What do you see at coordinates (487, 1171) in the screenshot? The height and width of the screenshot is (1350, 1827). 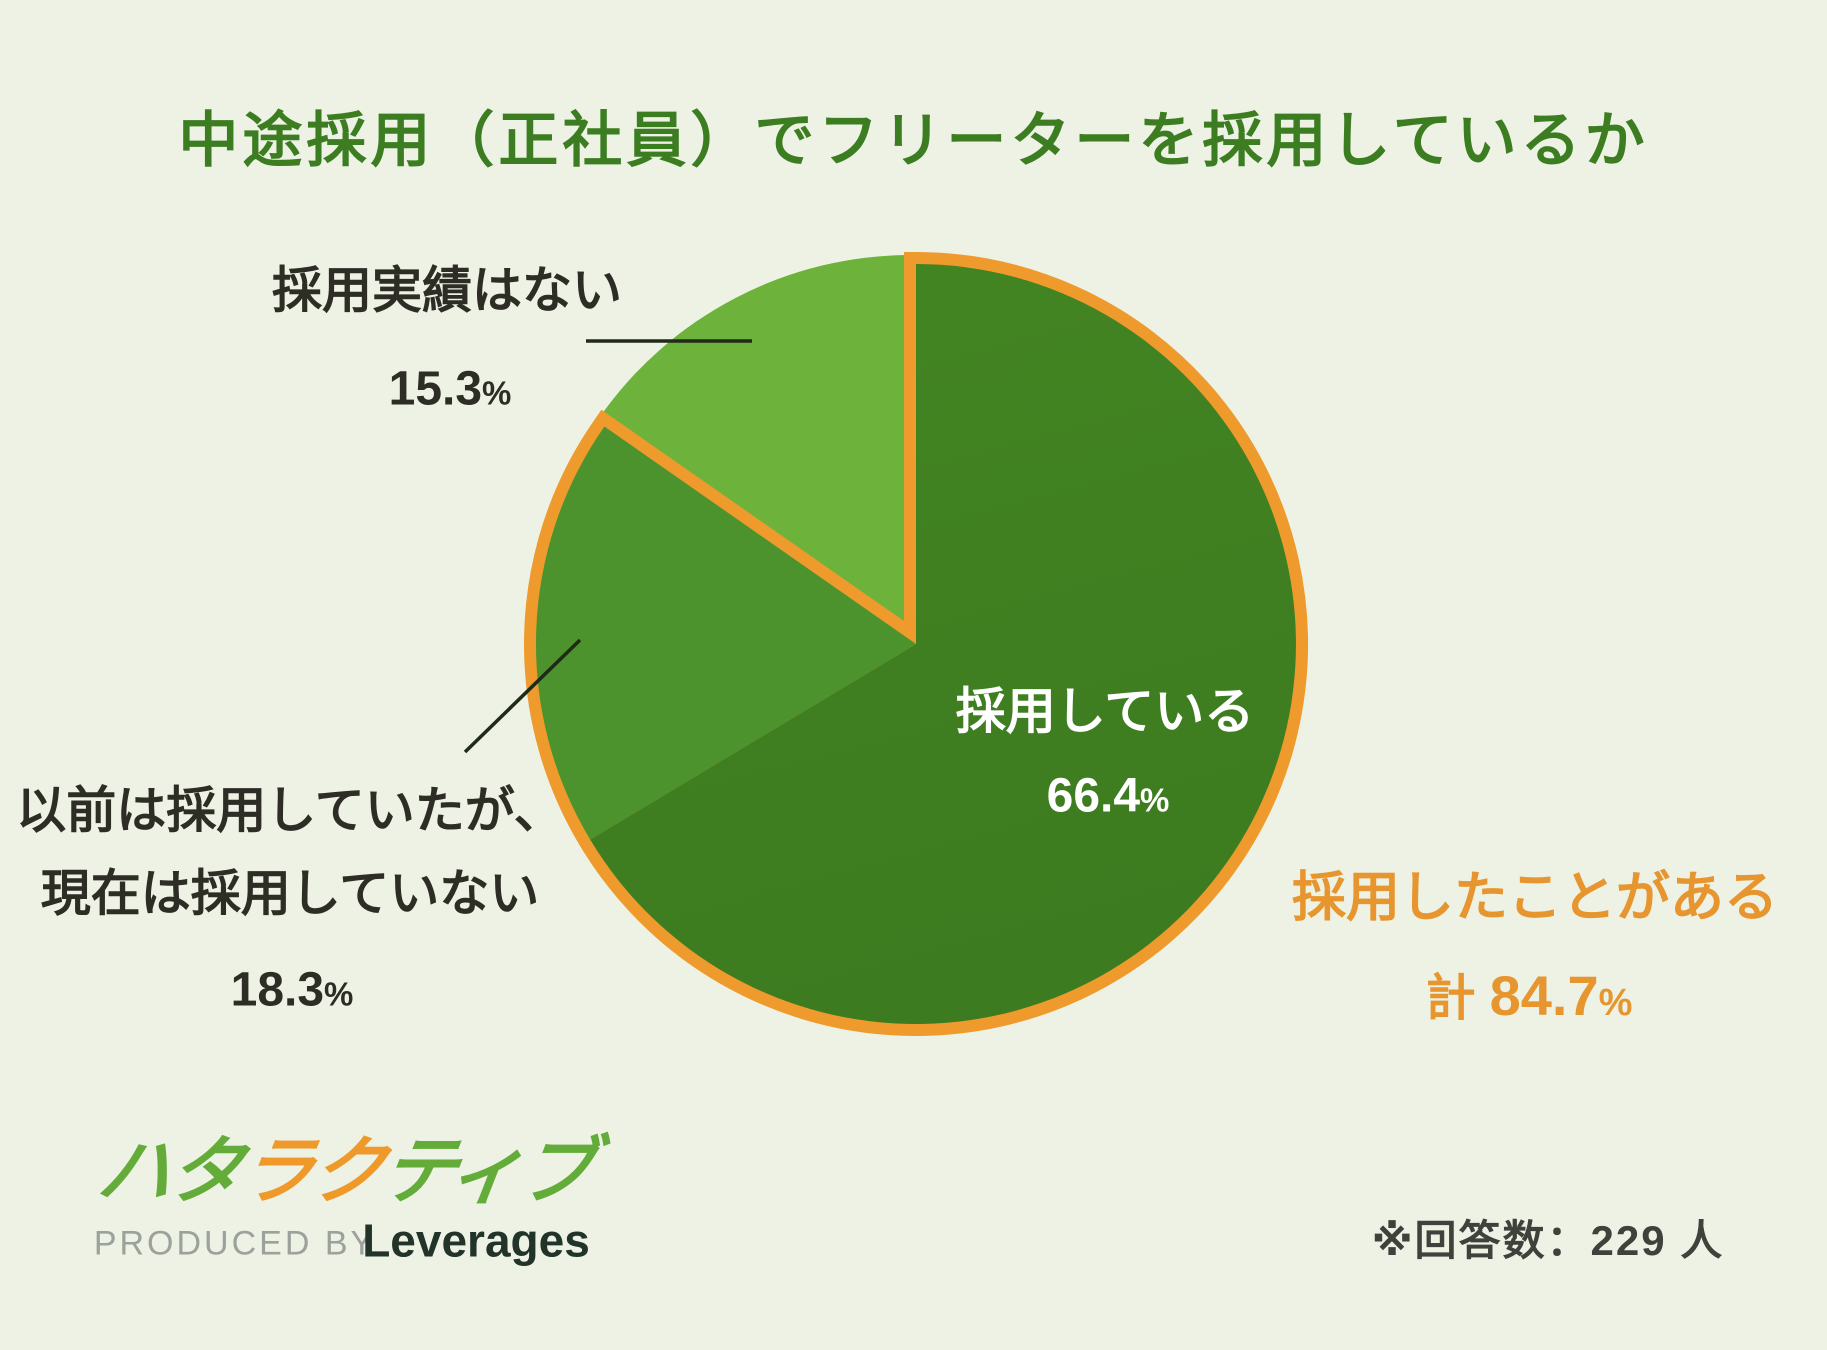 I see `logo-part-green2: ティブ` at bounding box center [487, 1171].